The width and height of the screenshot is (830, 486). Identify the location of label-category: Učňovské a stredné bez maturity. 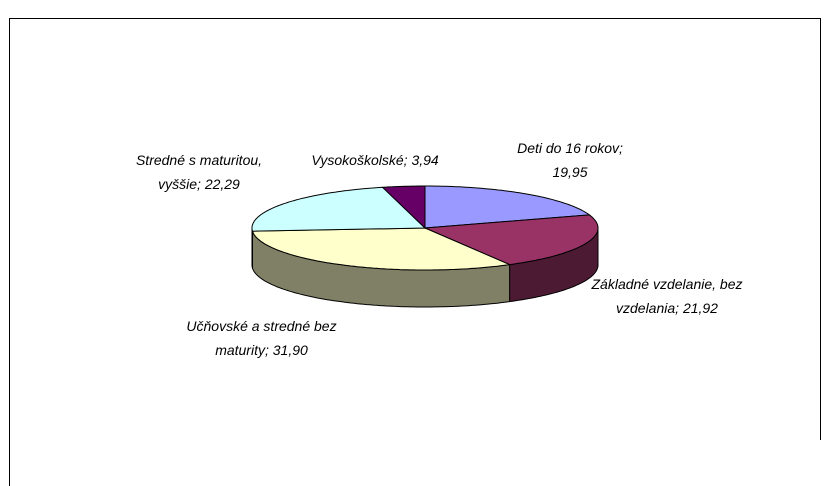
(261, 338).